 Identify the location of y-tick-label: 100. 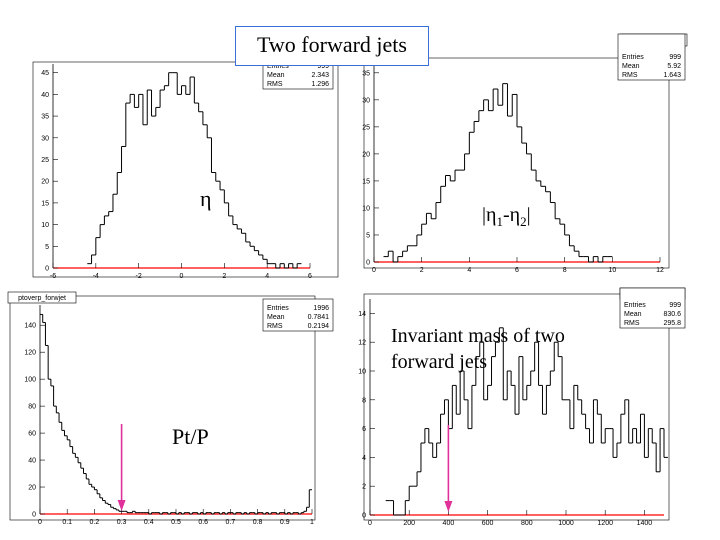
(30, 380).